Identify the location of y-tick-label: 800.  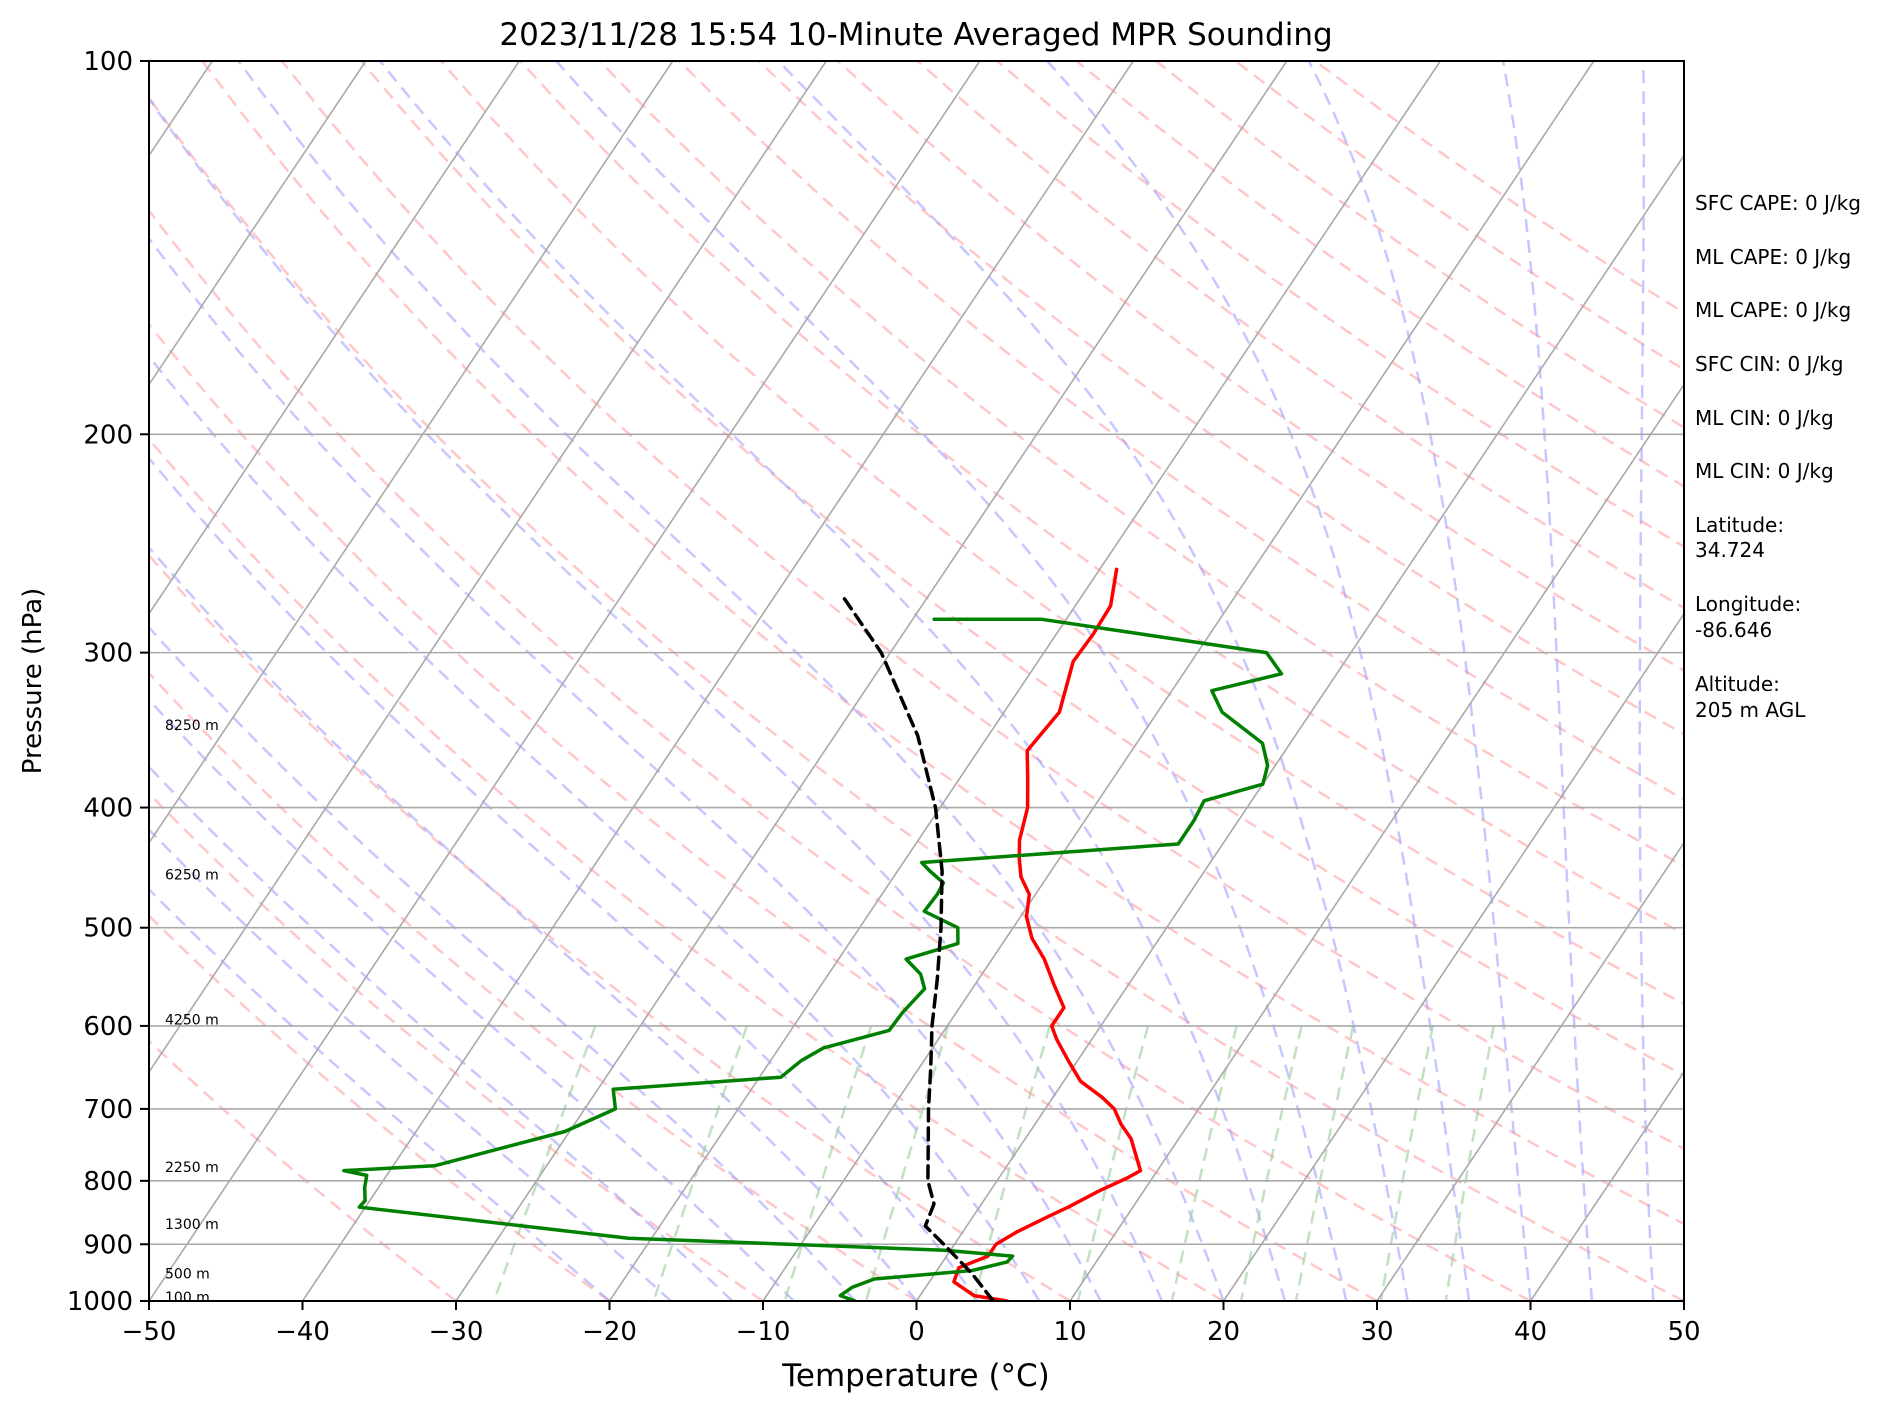
(108, 1182).